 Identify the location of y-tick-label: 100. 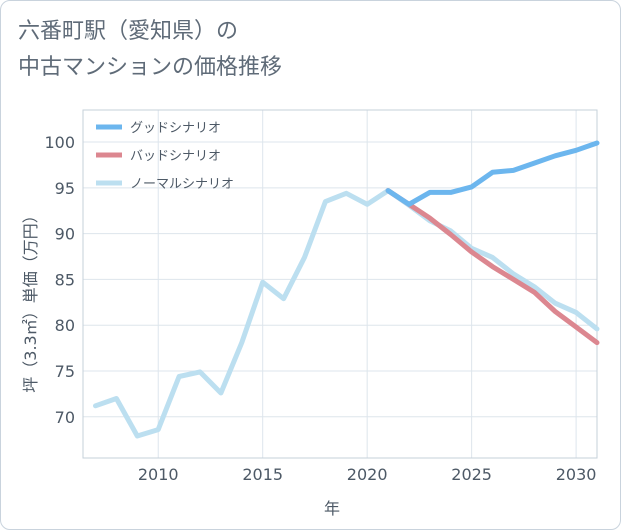
(59, 142).